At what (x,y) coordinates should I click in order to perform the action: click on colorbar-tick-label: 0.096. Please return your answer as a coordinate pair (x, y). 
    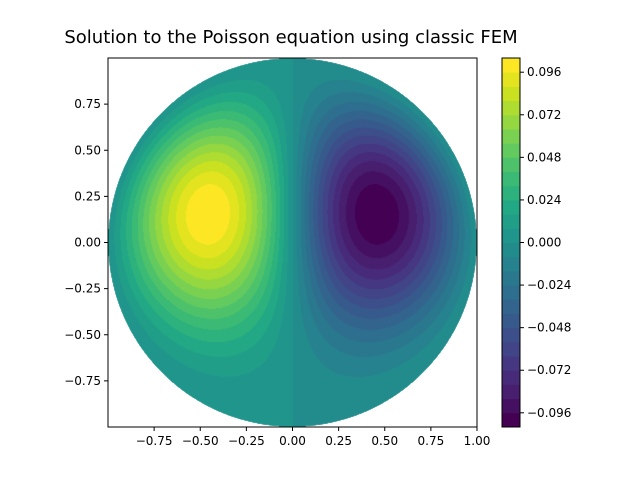
    Looking at the image, I should click on (544, 72).